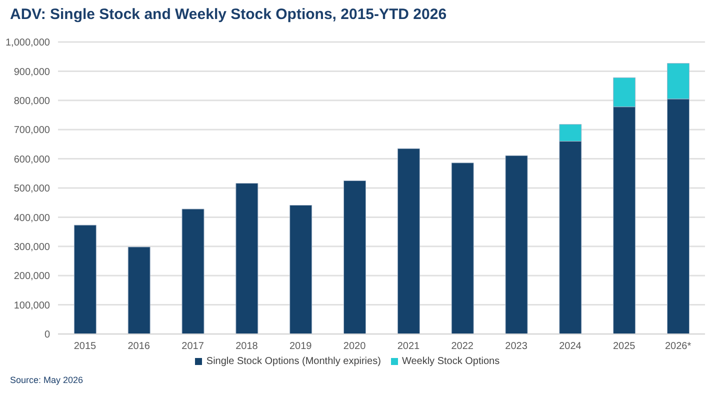  I want to click on x-tick-label: 2017, so click(193, 346).